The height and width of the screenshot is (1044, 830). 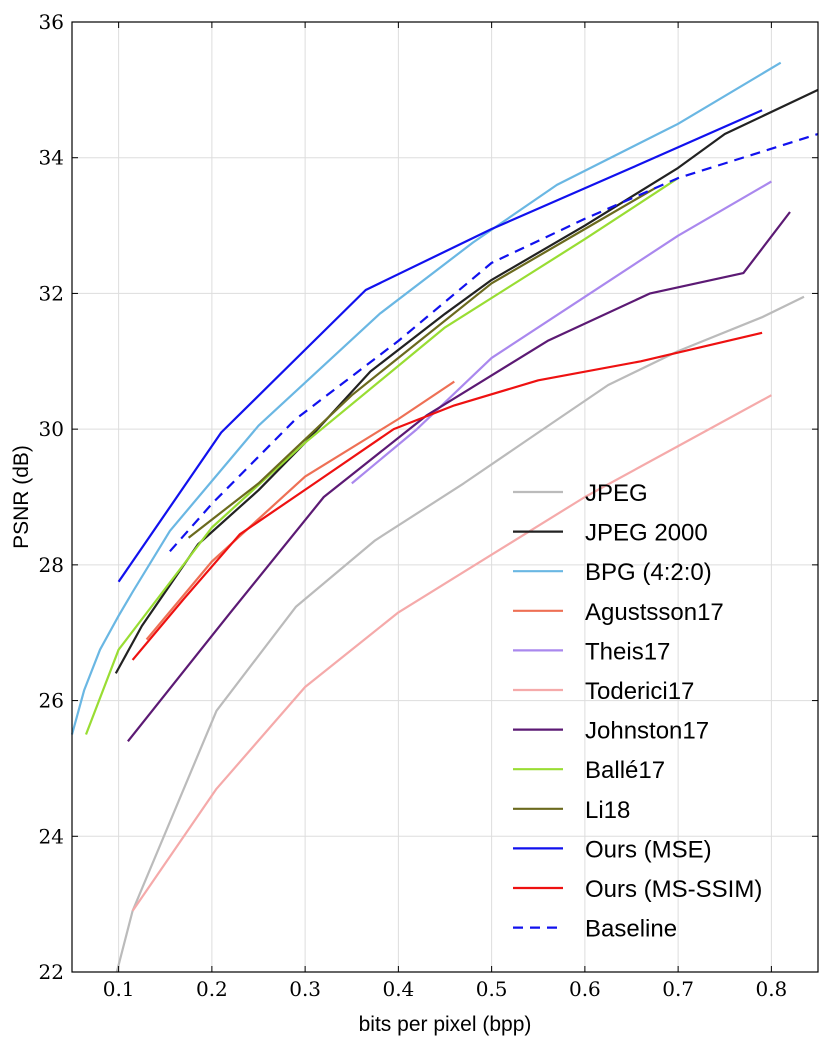 I want to click on x-tick-label: 0.5, so click(x=492, y=989).